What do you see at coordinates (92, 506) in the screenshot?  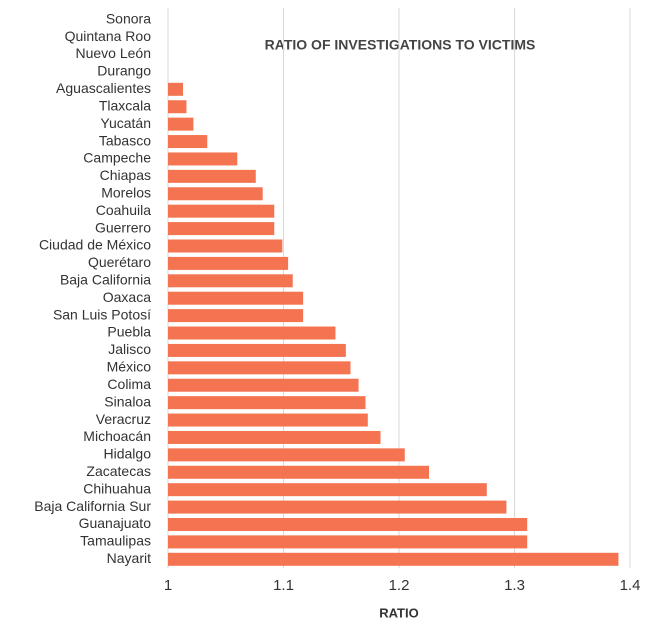 I see `y-tick-label: Baja California Sur` at bounding box center [92, 506].